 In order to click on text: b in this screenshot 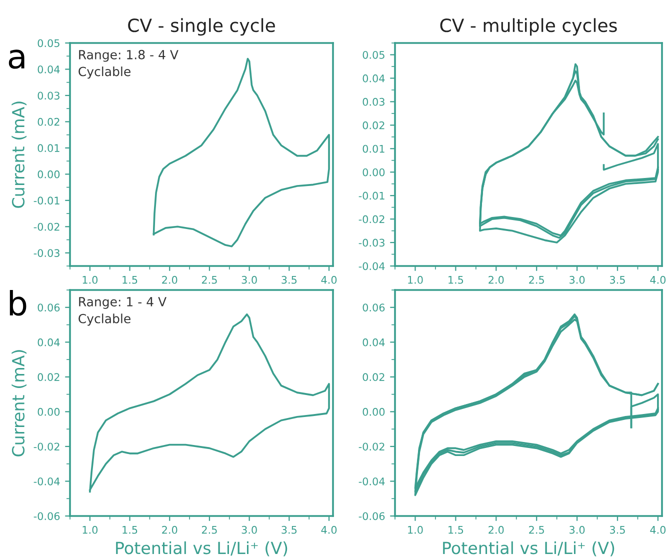, I will do `click(18, 303)`.